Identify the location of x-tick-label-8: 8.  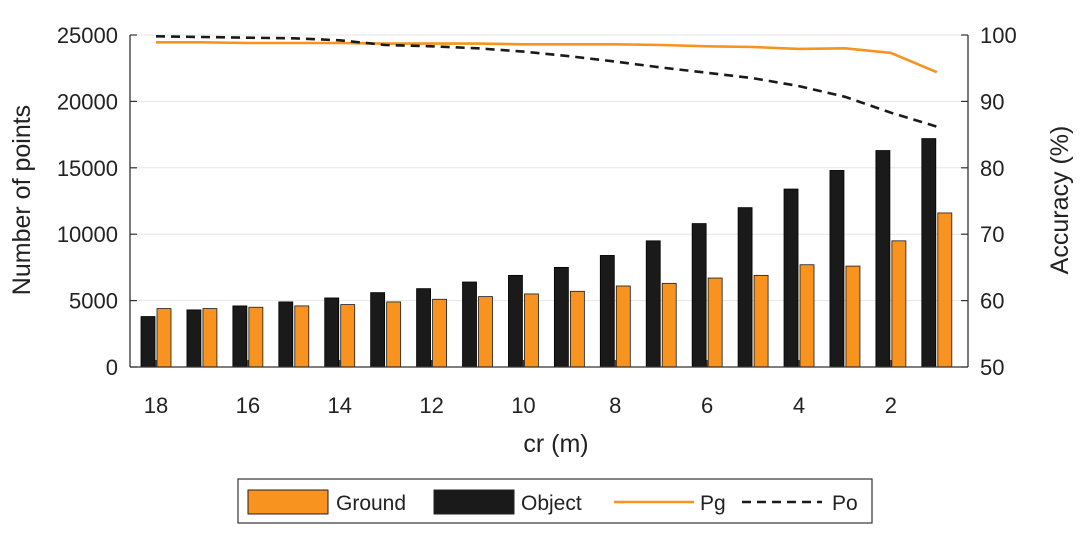
(615, 405).